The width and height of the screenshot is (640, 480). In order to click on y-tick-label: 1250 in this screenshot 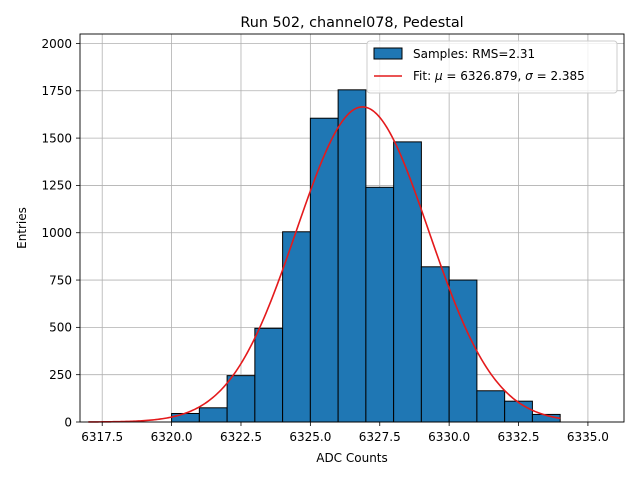, I will do `click(56, 186)`.